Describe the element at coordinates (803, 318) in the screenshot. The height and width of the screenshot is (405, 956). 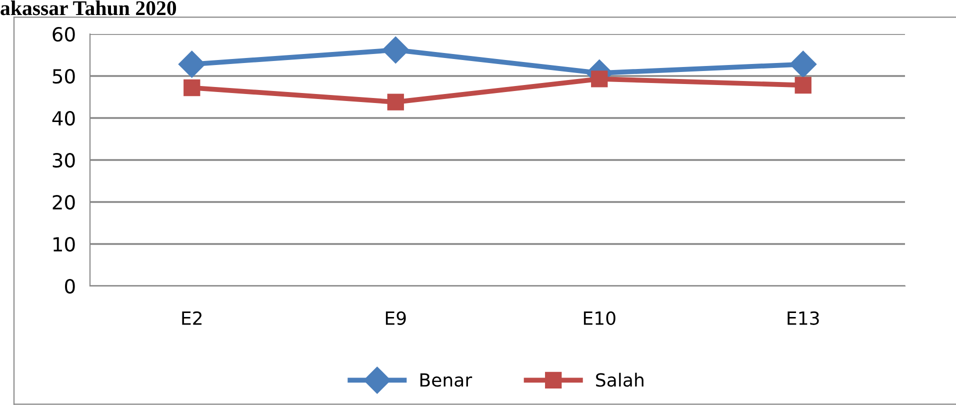
I see `x-tick-label: E13` at that location.